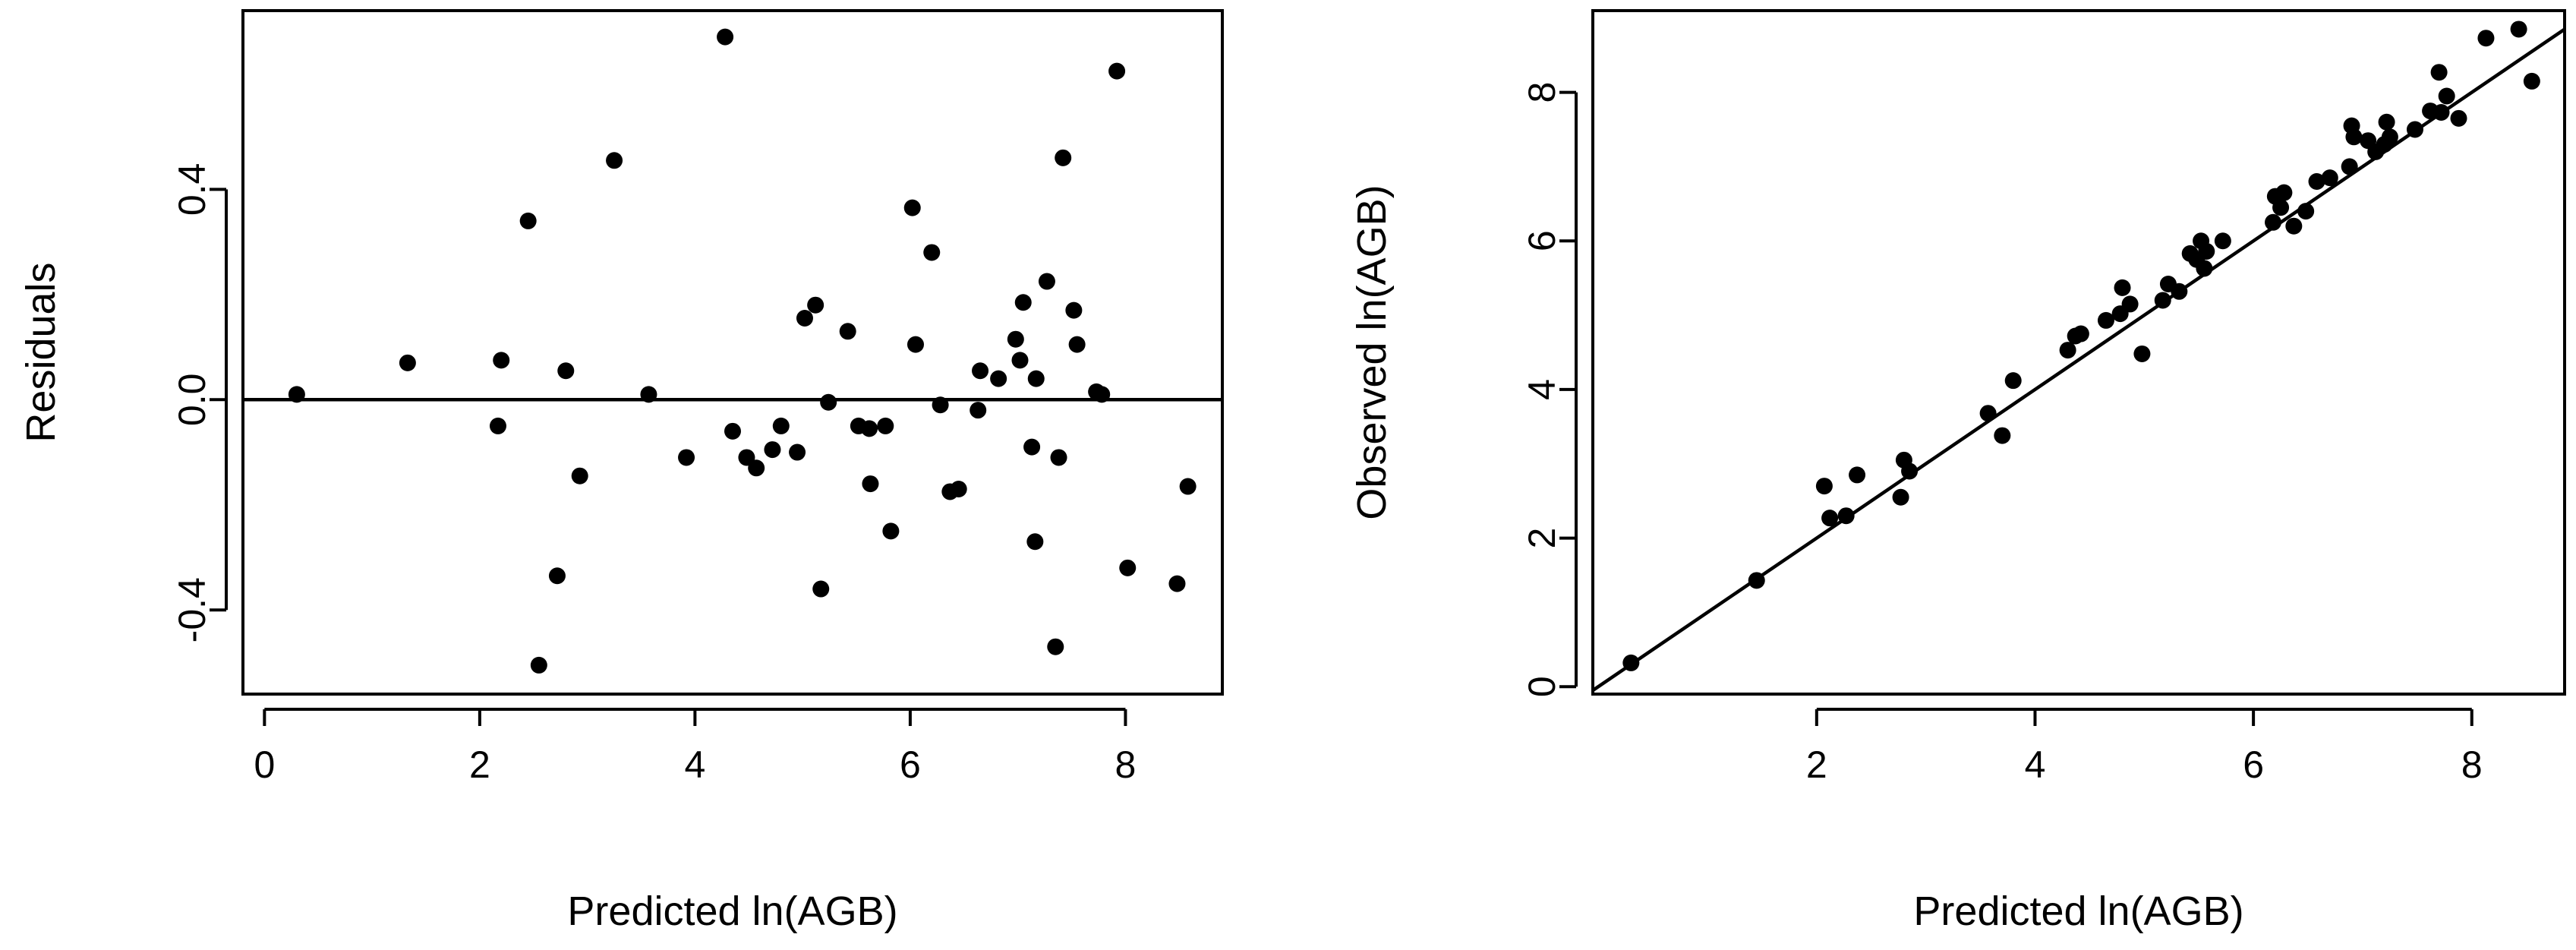  I want to click on observed-x-tick-label: 8, so click(2472, 764).